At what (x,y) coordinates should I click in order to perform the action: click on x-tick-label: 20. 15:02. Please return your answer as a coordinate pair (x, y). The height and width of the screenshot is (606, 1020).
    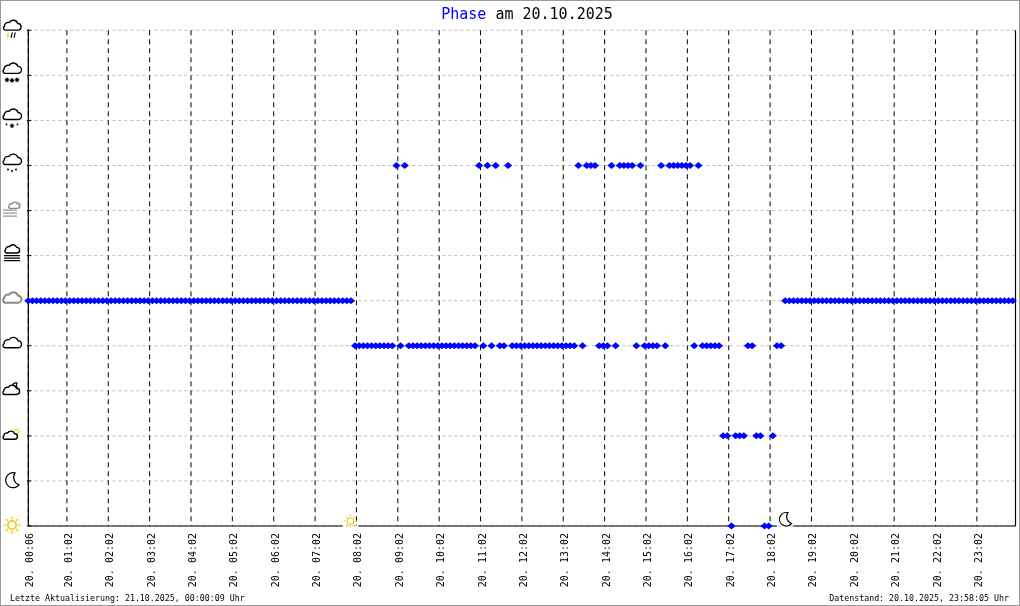
    Looking at the image, I should click on (647, 560).